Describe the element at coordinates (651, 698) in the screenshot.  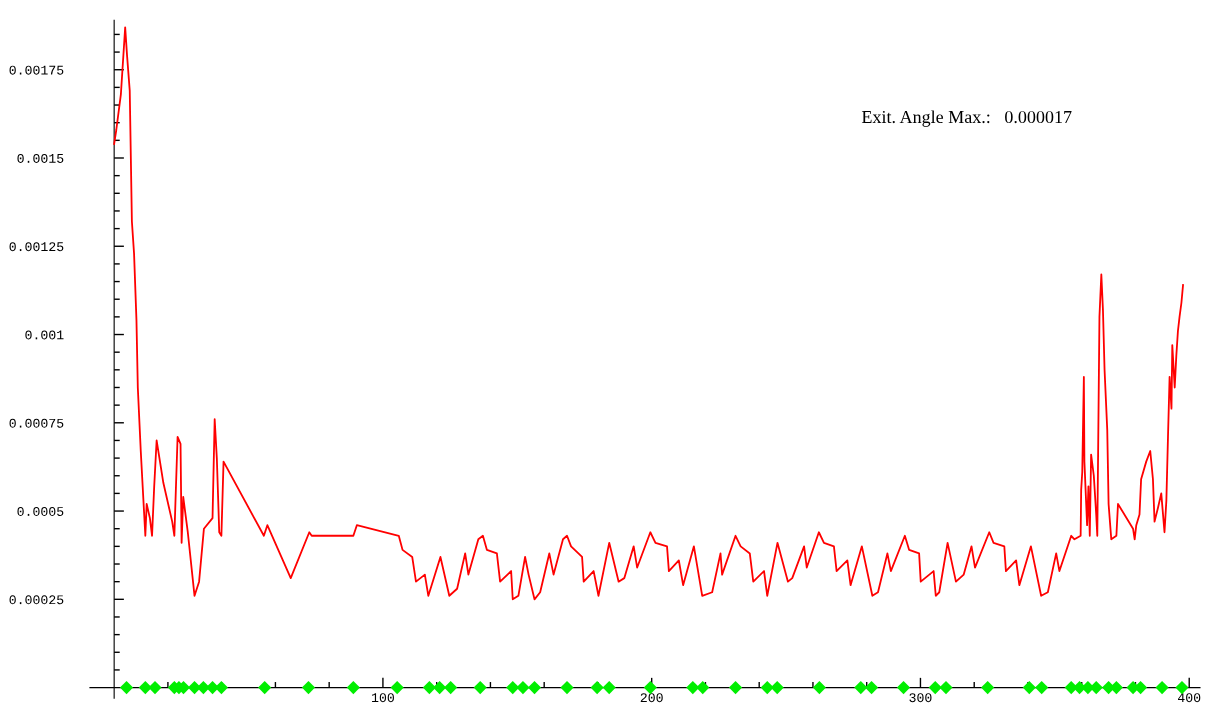
I see `x-tick-label: 200` at that location.